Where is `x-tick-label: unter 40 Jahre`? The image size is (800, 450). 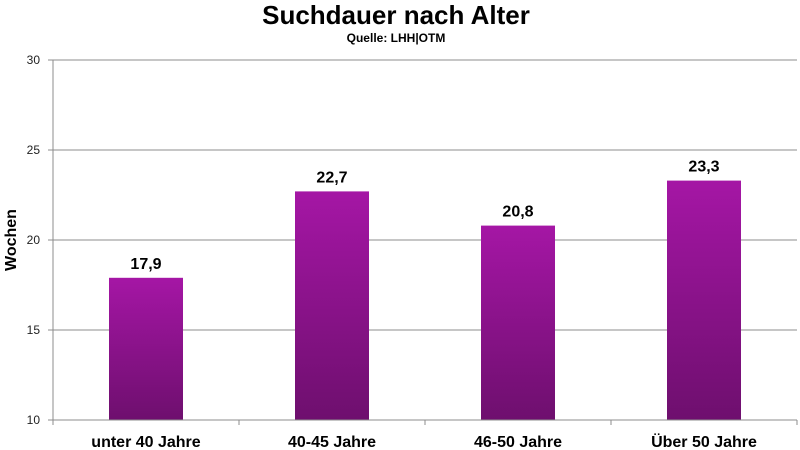
x-tick-label: unter 40 Jahre is located at coordinates (145, 442).